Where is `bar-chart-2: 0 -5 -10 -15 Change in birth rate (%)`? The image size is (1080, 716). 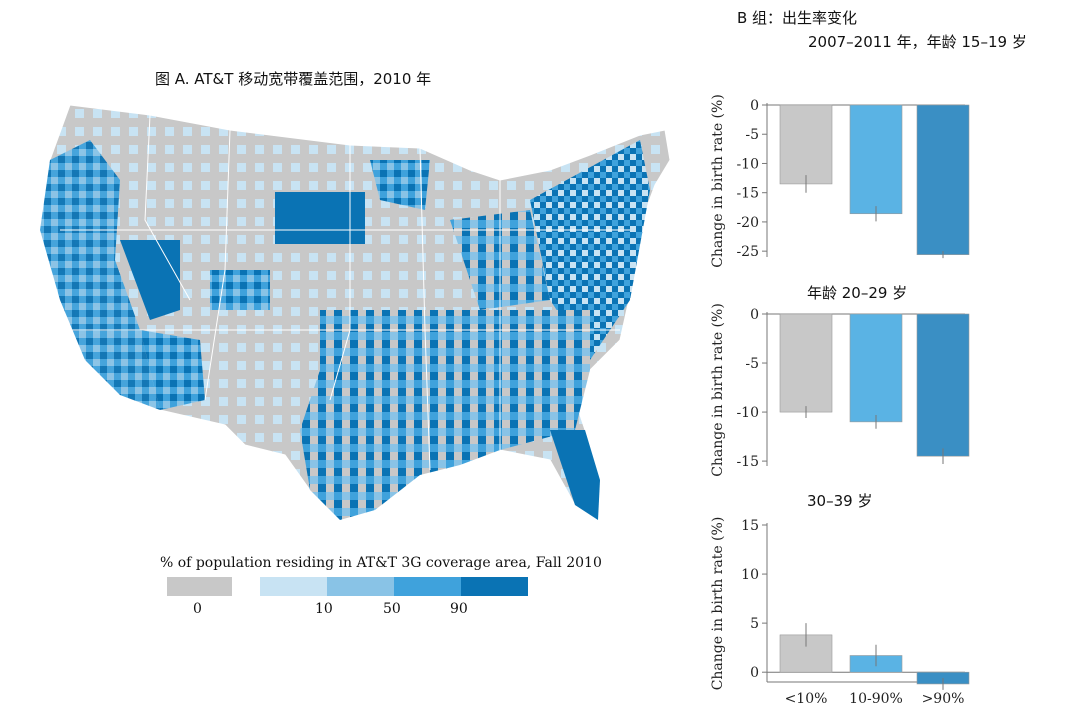 bar-chart-2: 0 -5 -10 -15 Change in birth rate (%) is located at coordinates (840, 390).